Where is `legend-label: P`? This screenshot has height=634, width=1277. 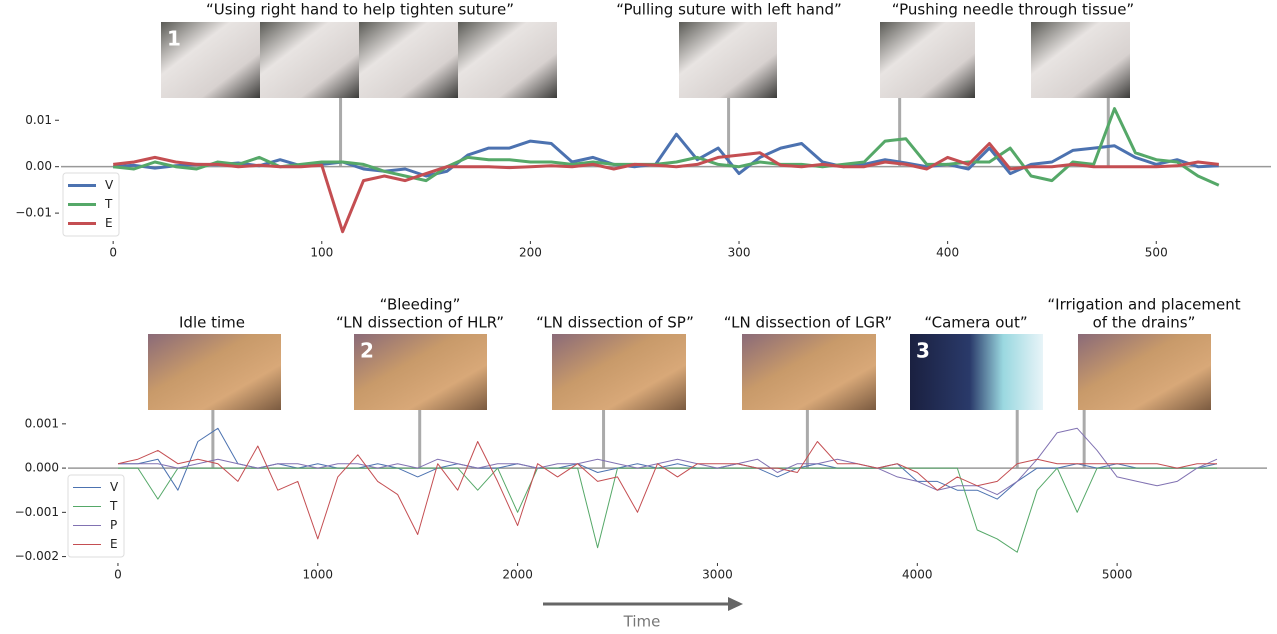
legend-label: P is located at coordinates (113, 525).